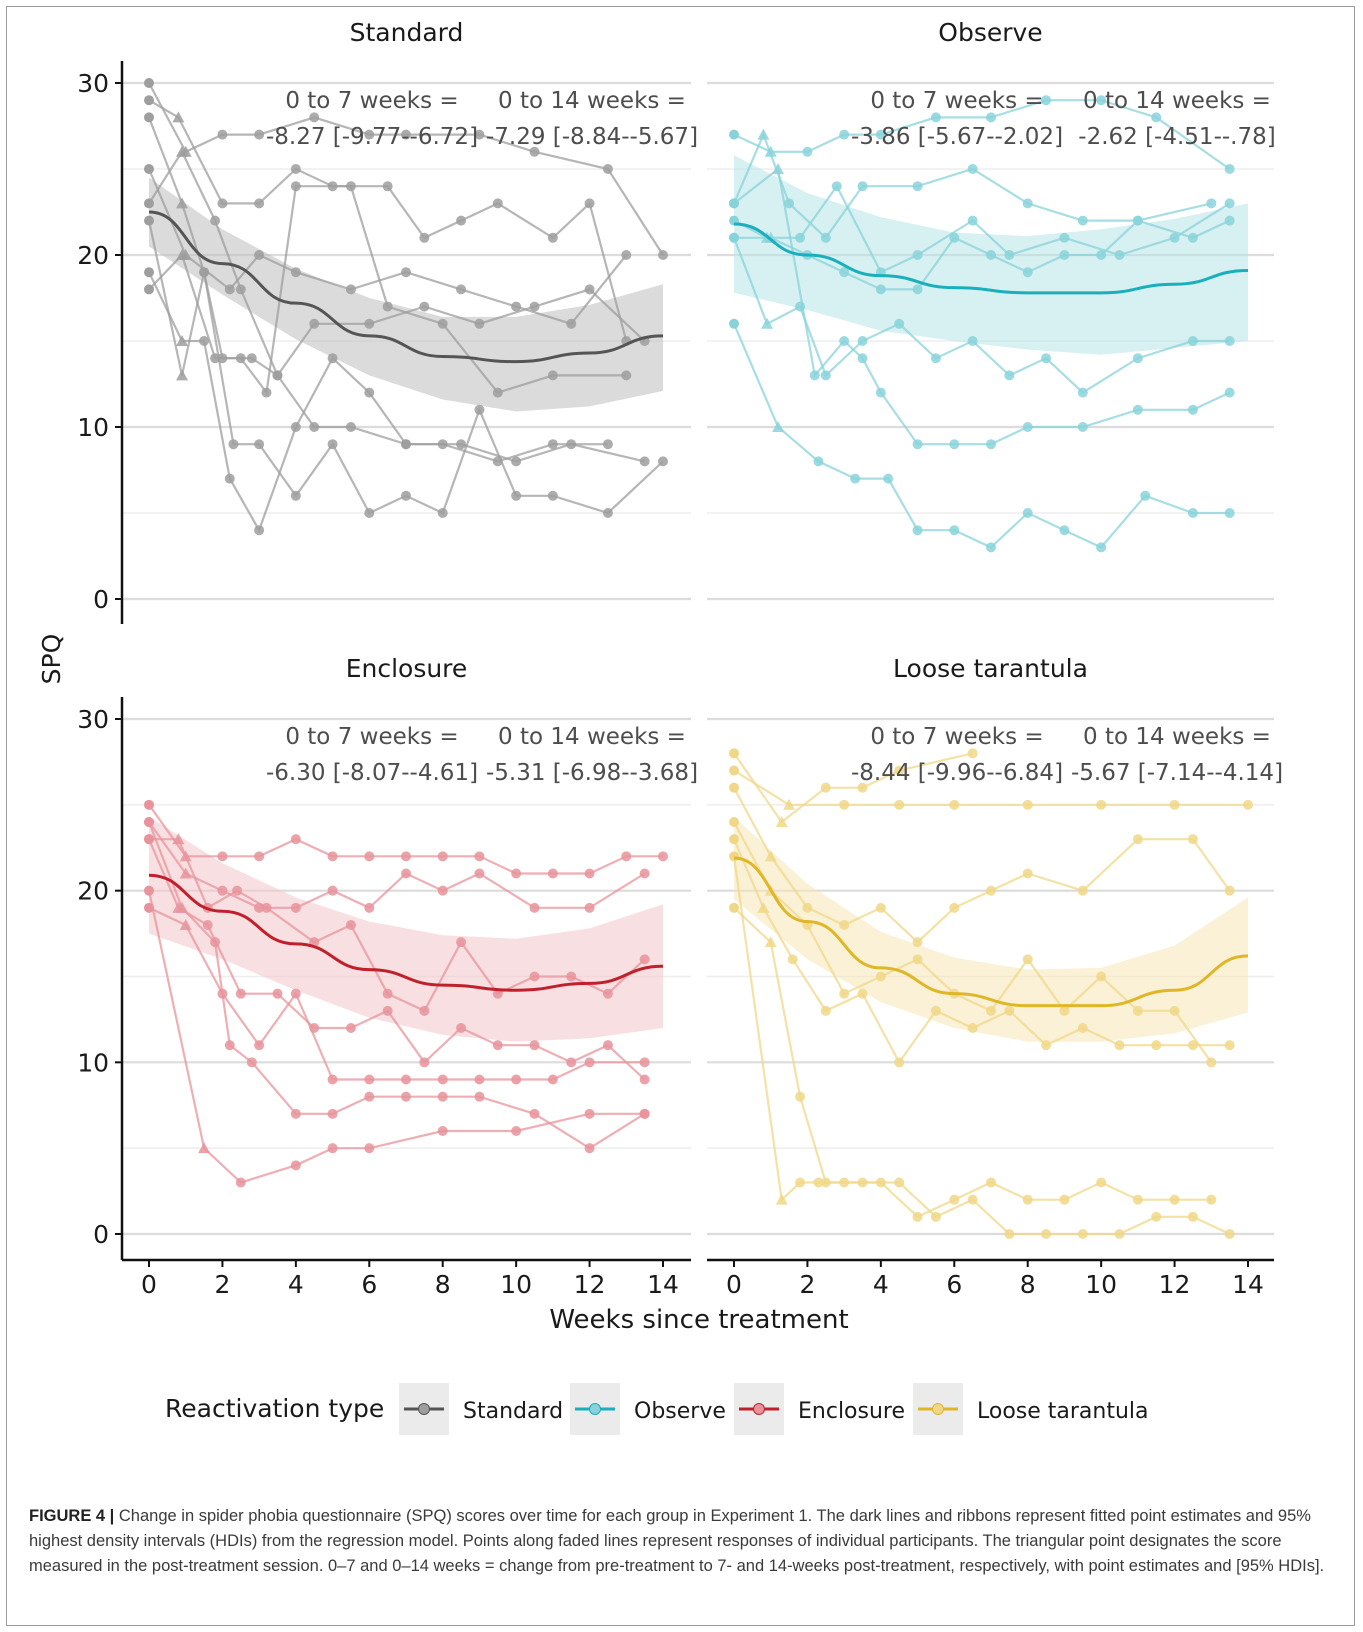  I want to click on annotation-value: -6.30 [-8.07--4.61], so click(372, 773).